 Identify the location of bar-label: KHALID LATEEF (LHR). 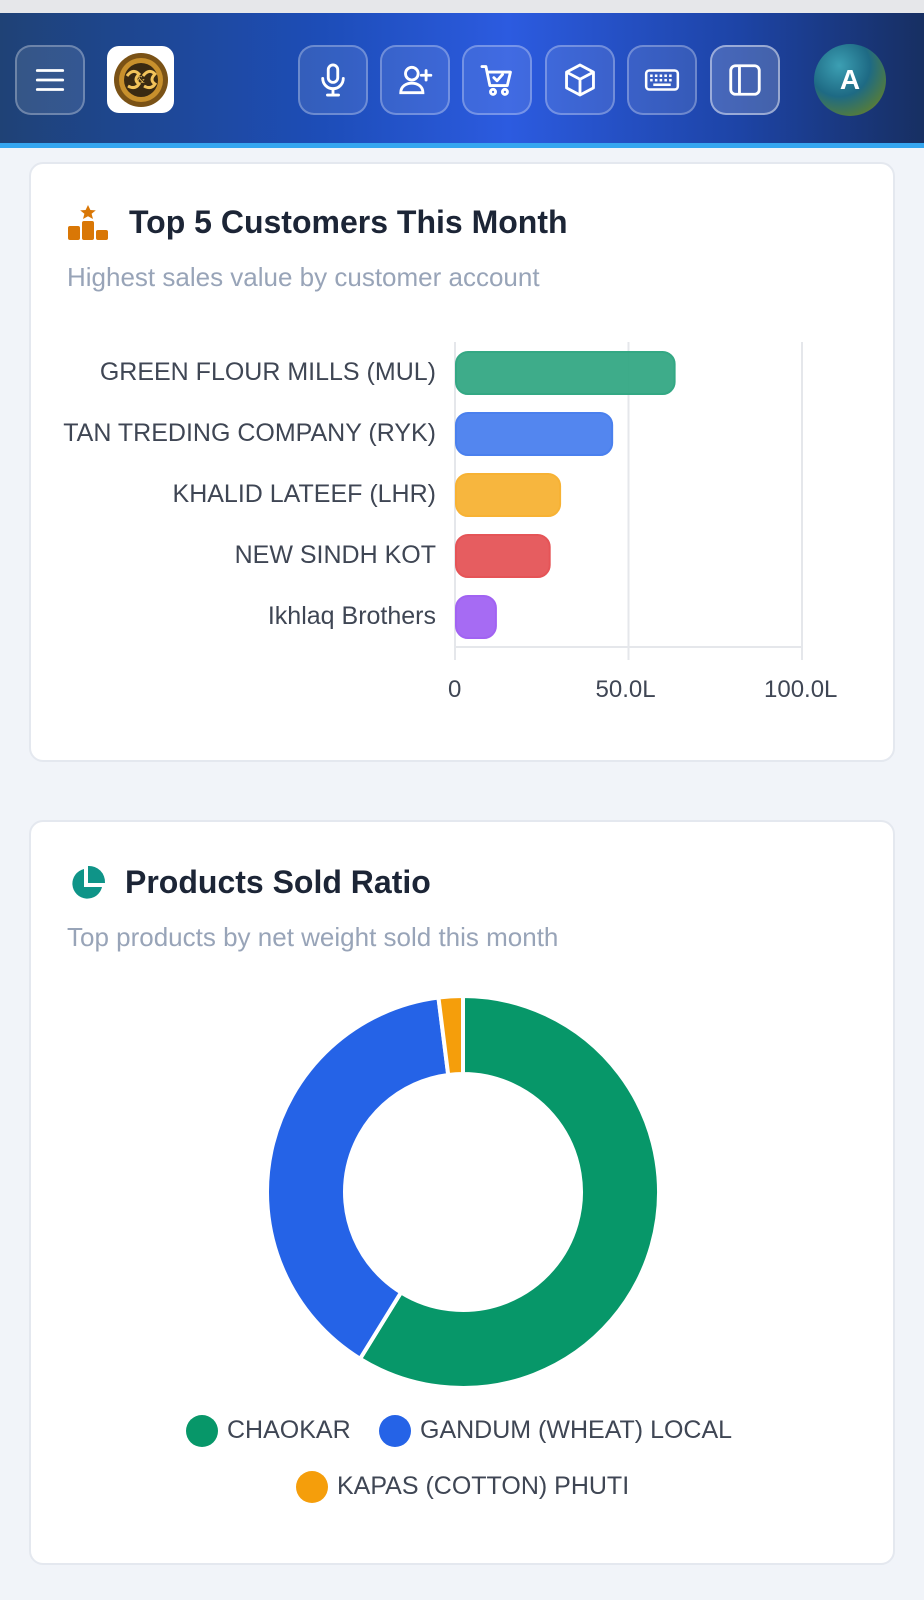
(304, 494).